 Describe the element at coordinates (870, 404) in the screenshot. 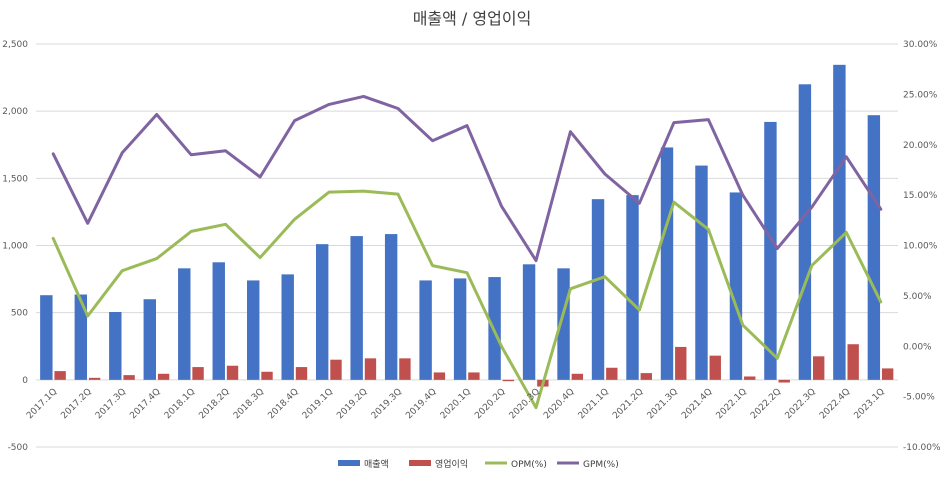

I see `x-tick-label: 2023.1Q` at that location.